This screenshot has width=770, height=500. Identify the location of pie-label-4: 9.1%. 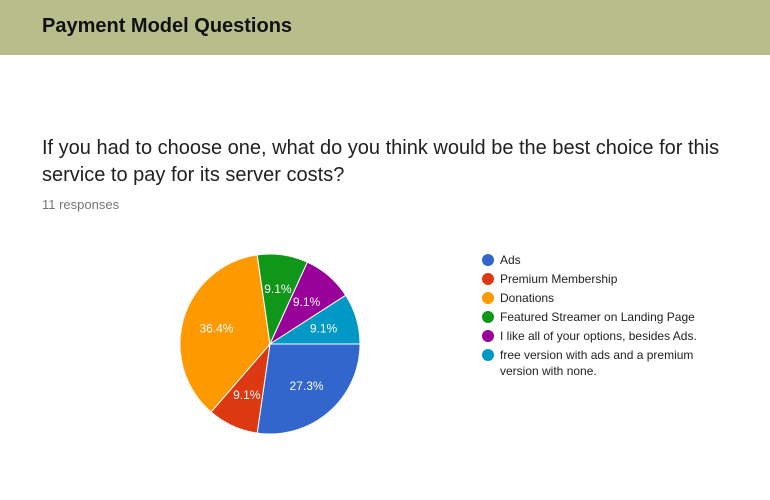
(307, 302).